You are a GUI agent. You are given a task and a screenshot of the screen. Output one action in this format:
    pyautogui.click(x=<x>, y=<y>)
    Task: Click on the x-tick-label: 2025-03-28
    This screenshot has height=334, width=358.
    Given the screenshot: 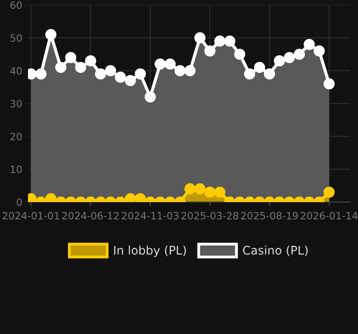 What is the action you would take?
    pyautogui.click(x=210, y=216)
    